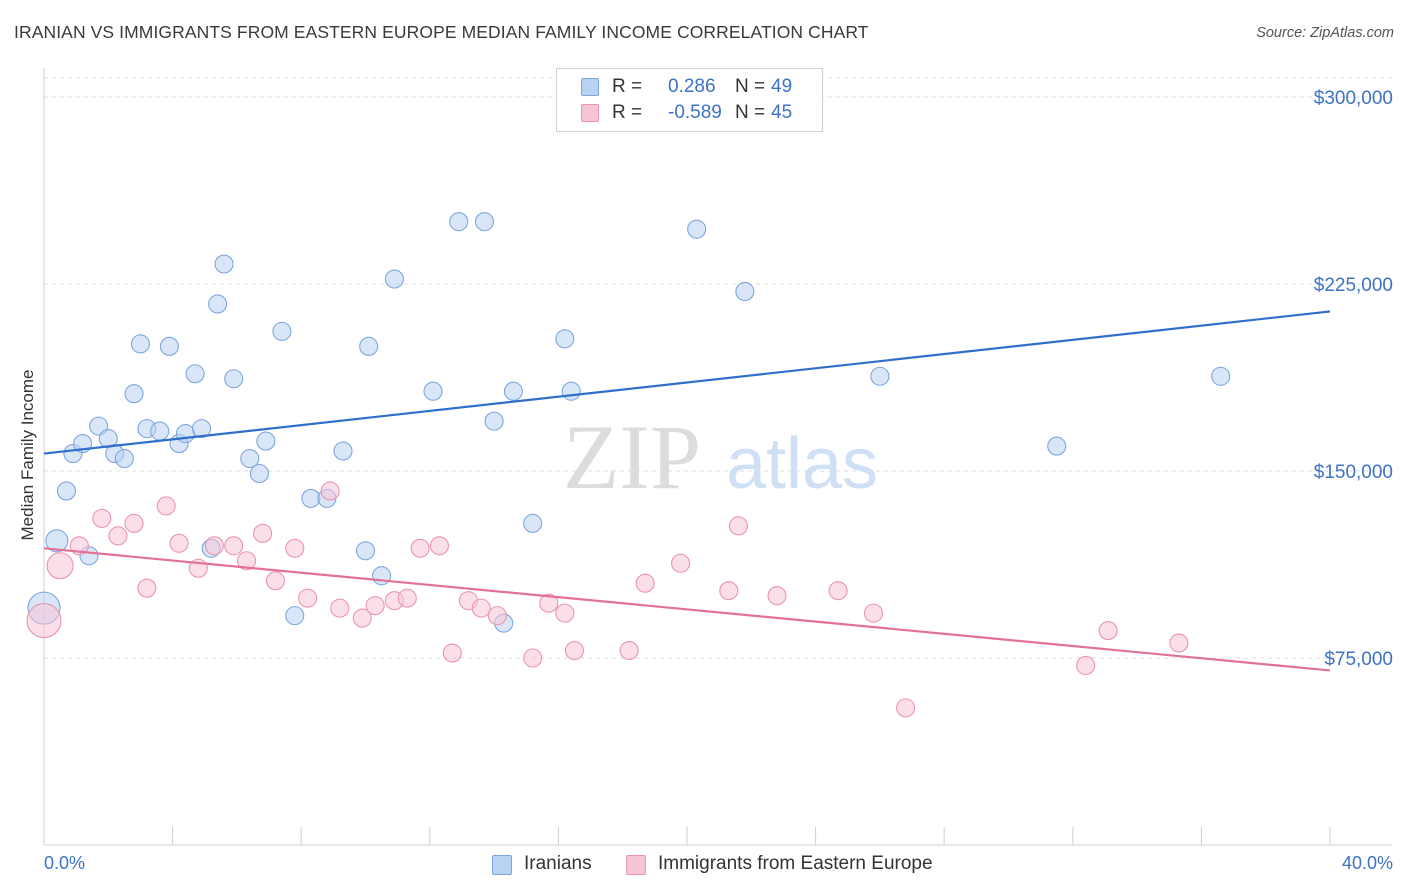 This screenshot has width=1406, height=892. What do you see at coordinates (782, 112) in the screenshot?
I see `legend-n-value: 45` at bounding box center [782, 112].